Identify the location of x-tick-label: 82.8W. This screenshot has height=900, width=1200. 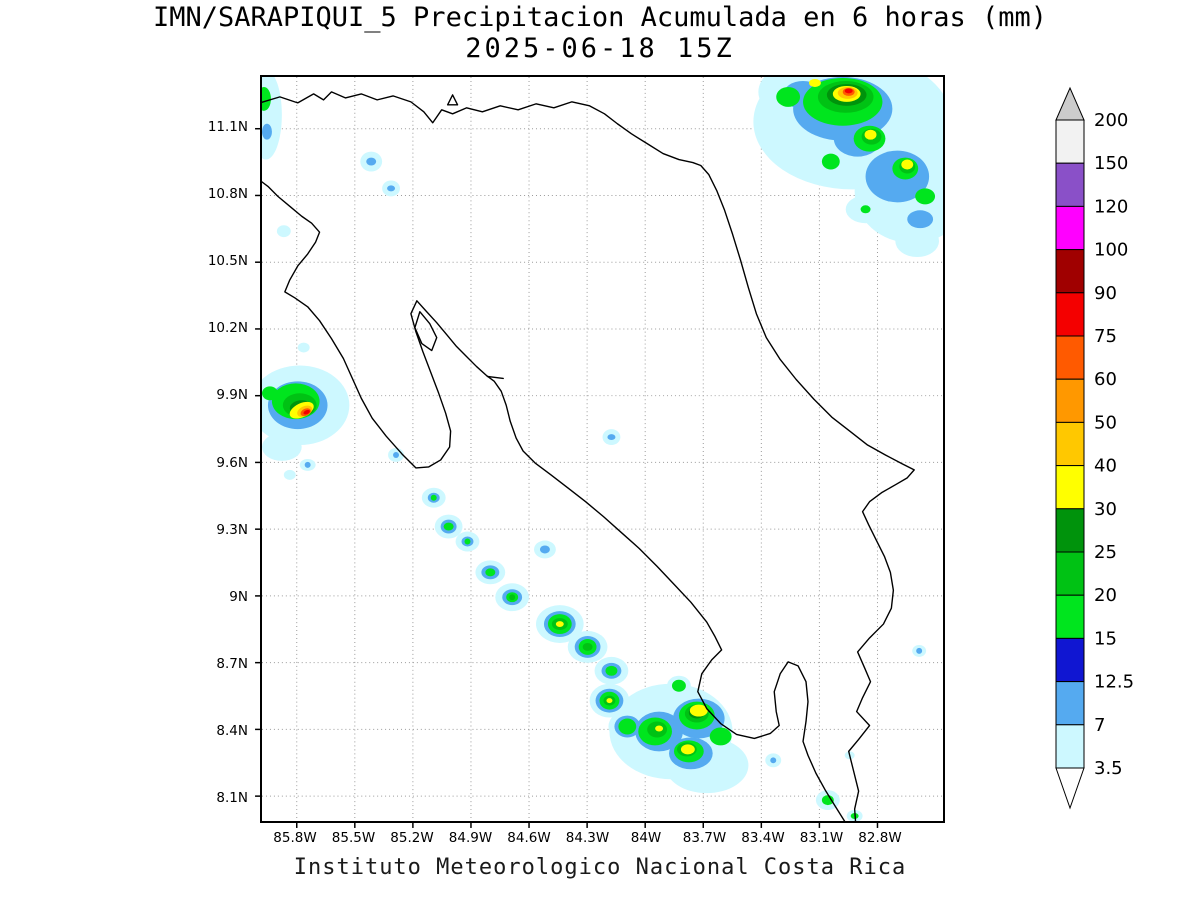
(880, 838).